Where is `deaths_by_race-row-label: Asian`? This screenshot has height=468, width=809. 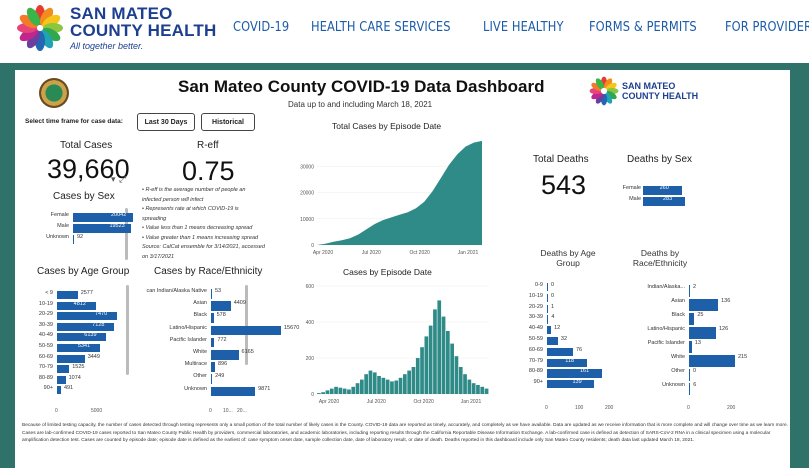 deaths_by_race-row-label: Asian is located at coordinates (678, 301).